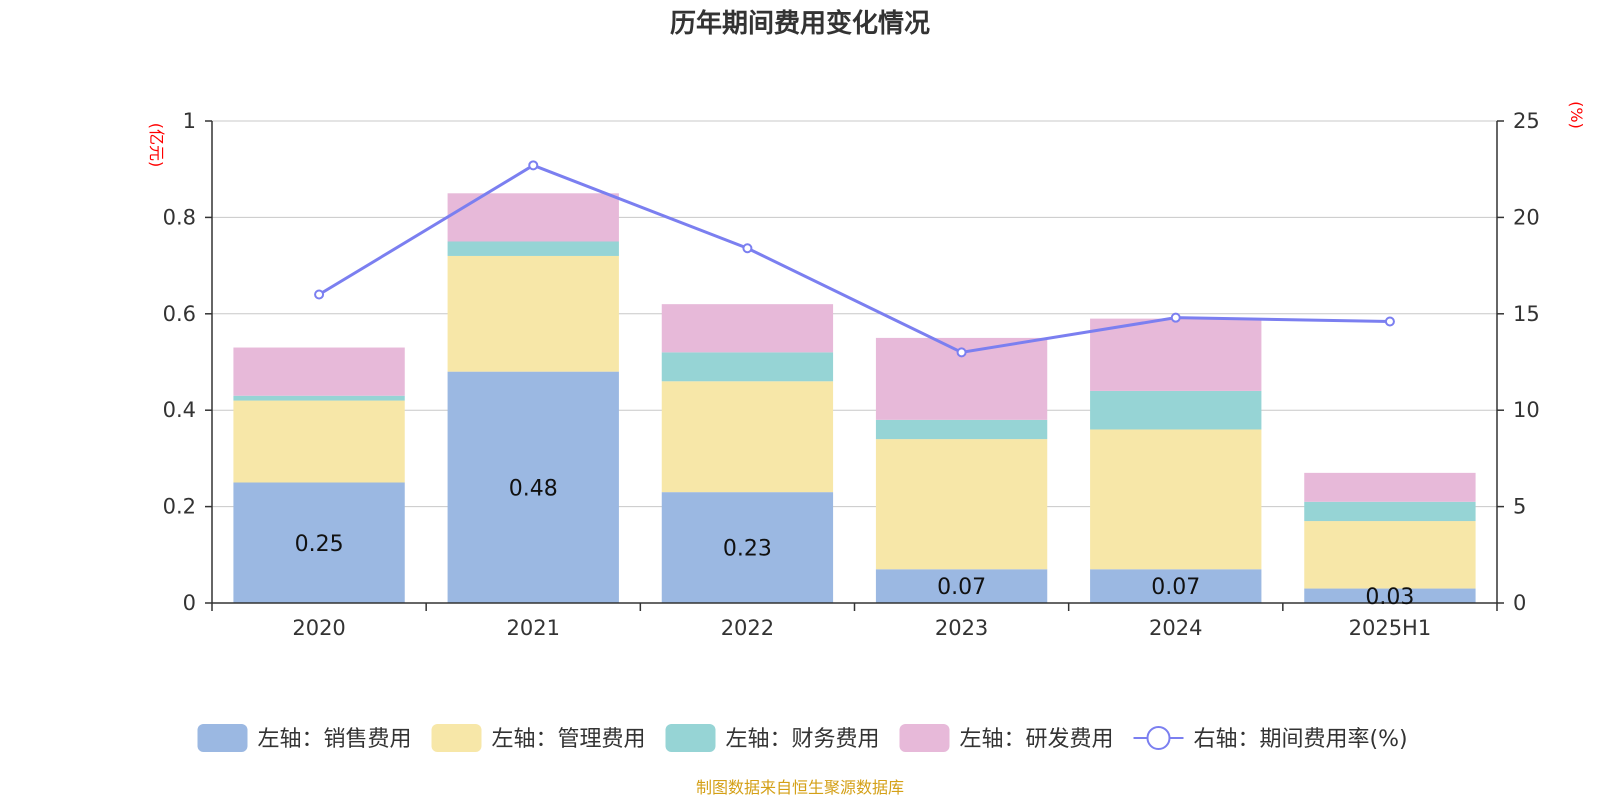  I want to click on x-axis-tick-label: 2023, so click(961, 628).